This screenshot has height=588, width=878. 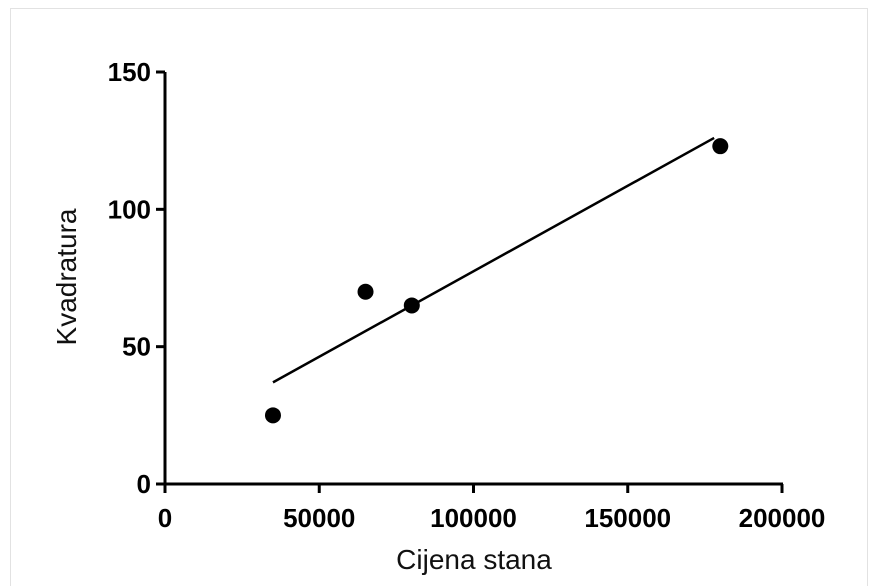 What do you see at coordinates (782, 518) in the screenshot?
I see `x-tick-label: 200000` at bounding box center [782, 518].